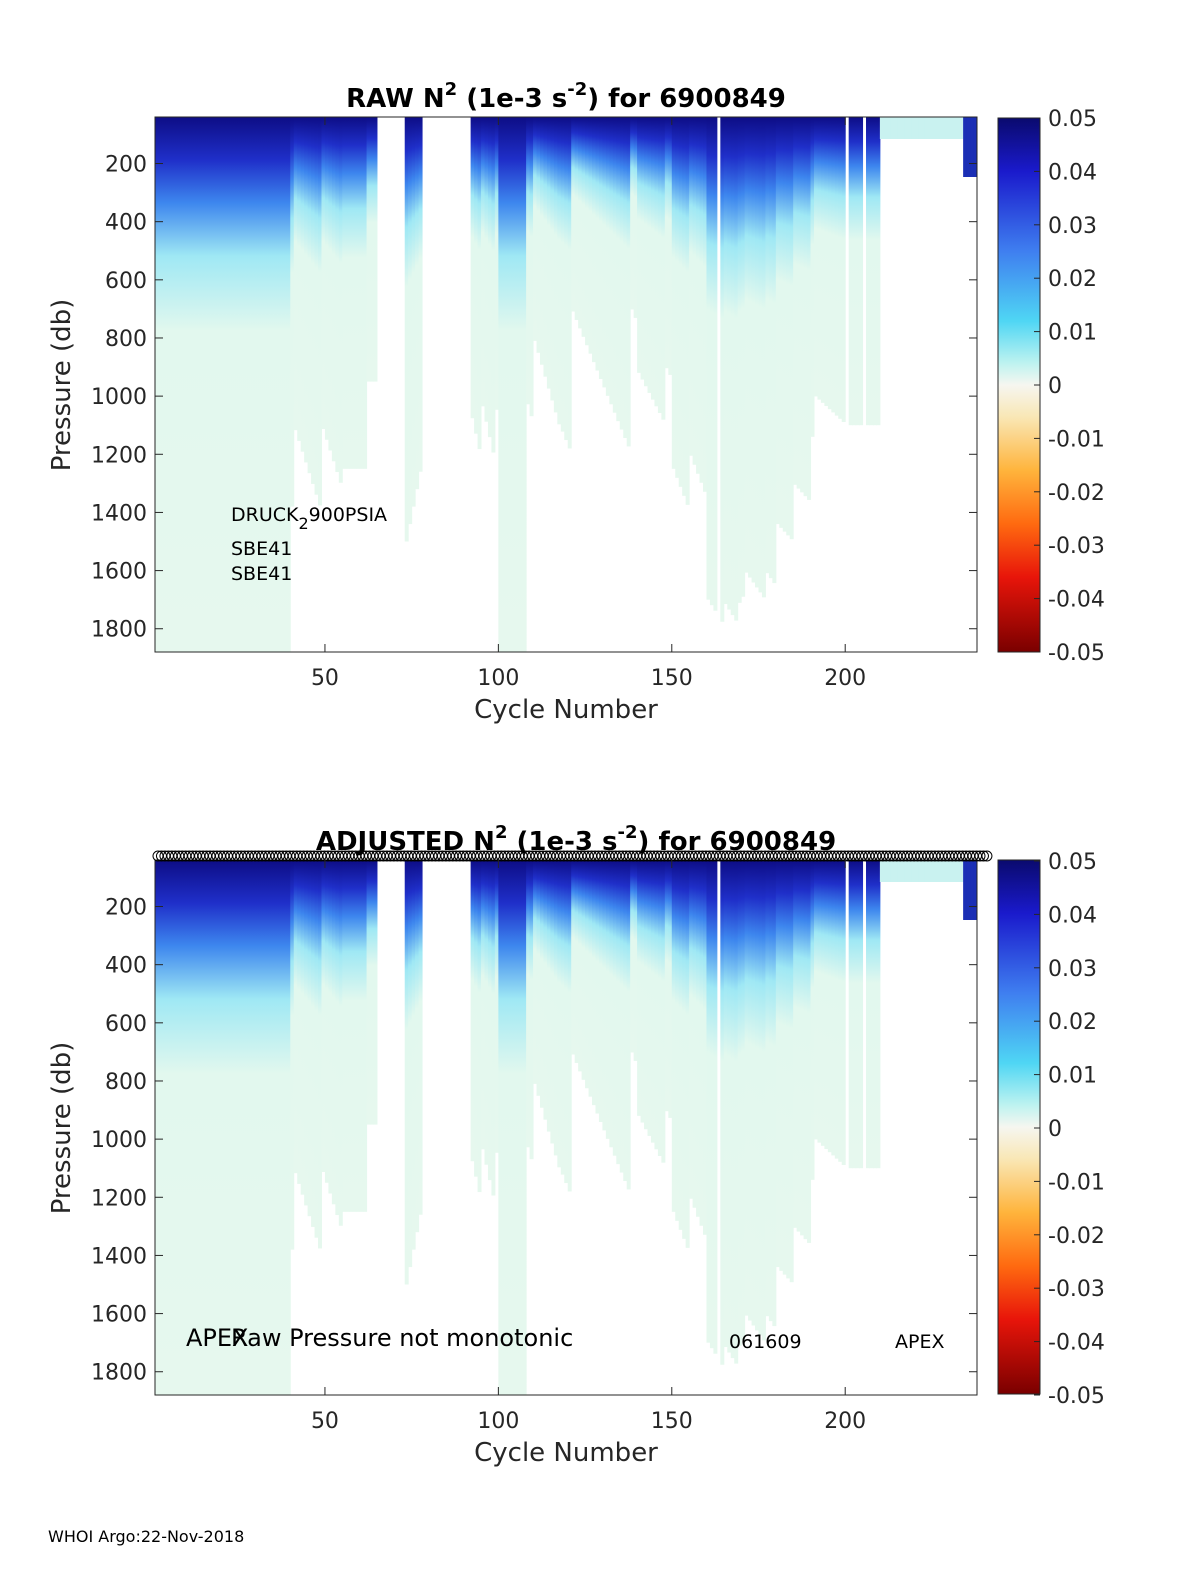 The image size is (1200, 1575). I want to click on adjusted-y-label: Pressure (db), so click(62, 1128).